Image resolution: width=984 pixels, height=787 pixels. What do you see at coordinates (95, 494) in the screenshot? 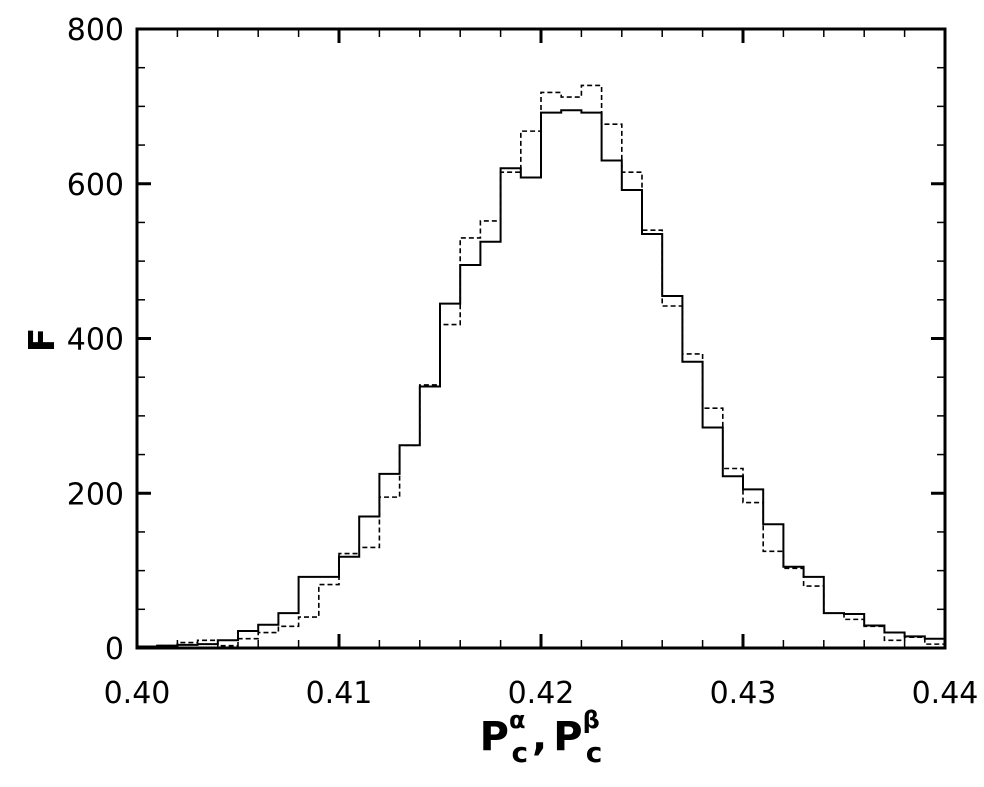
I see `y-tick-label: 200` at bounding box center [95, 494].